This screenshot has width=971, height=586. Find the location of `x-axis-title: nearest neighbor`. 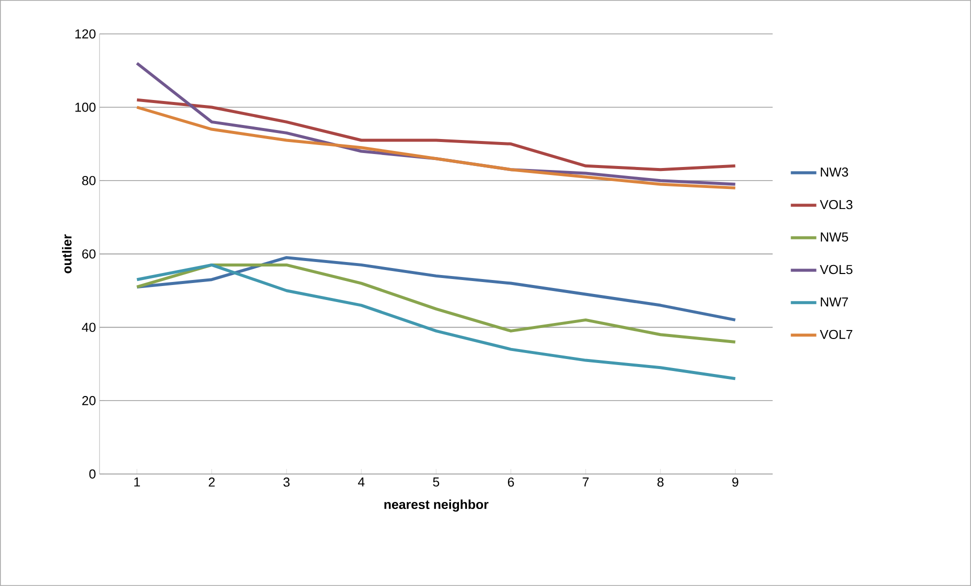

x-axis-title: nearest neighbor is located at coordinates (436, 506).